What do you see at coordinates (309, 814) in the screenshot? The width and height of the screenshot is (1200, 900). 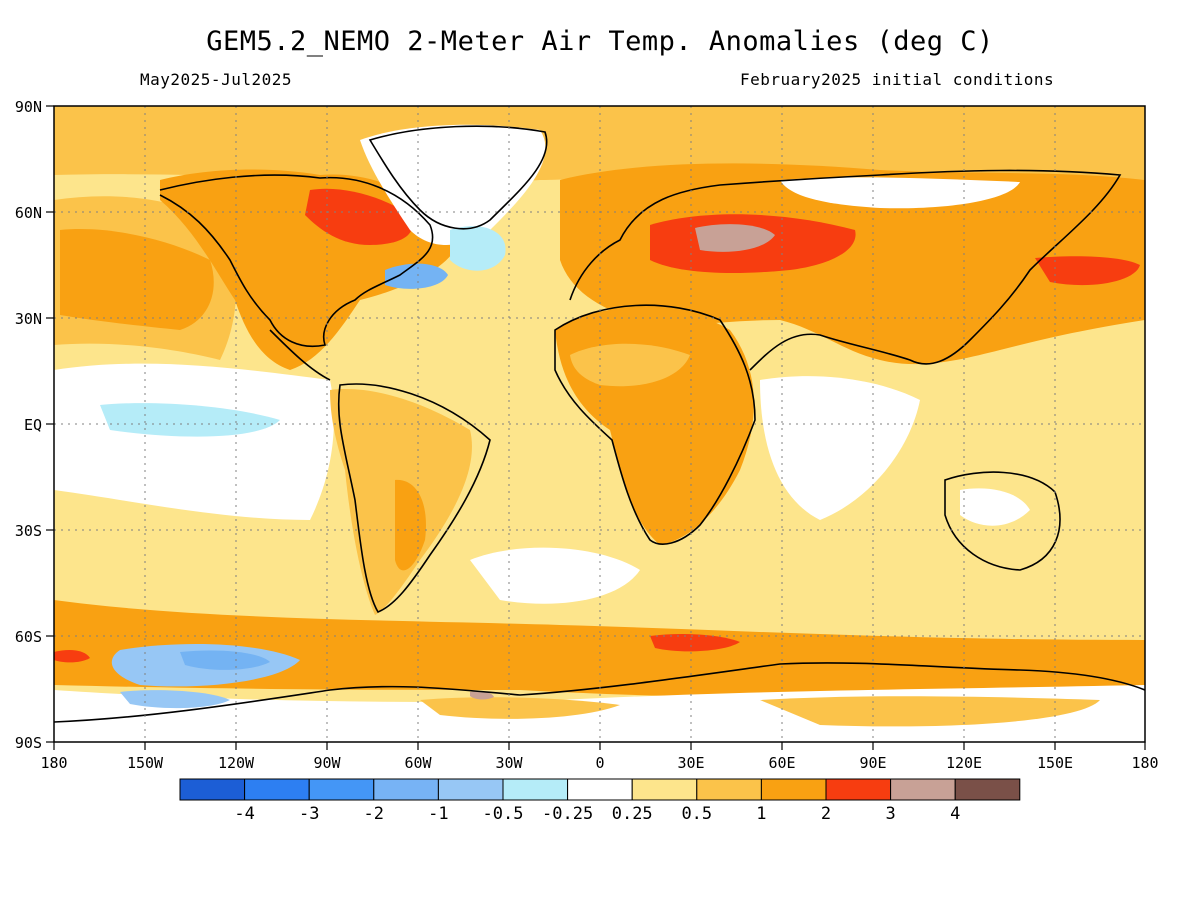 I see `colorbar-label-1: -3` at bounding box center [309, 814].